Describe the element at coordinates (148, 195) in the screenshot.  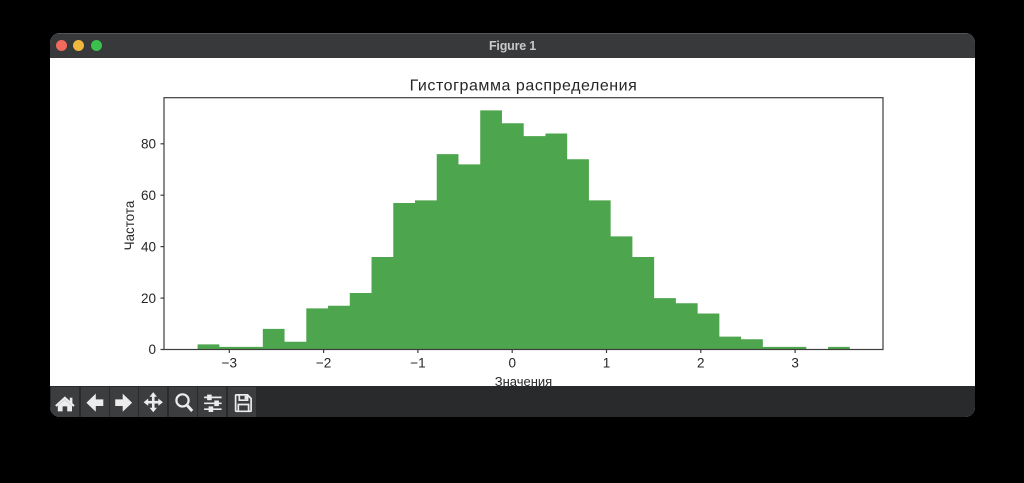
I see `svg-text: 60` at that location.